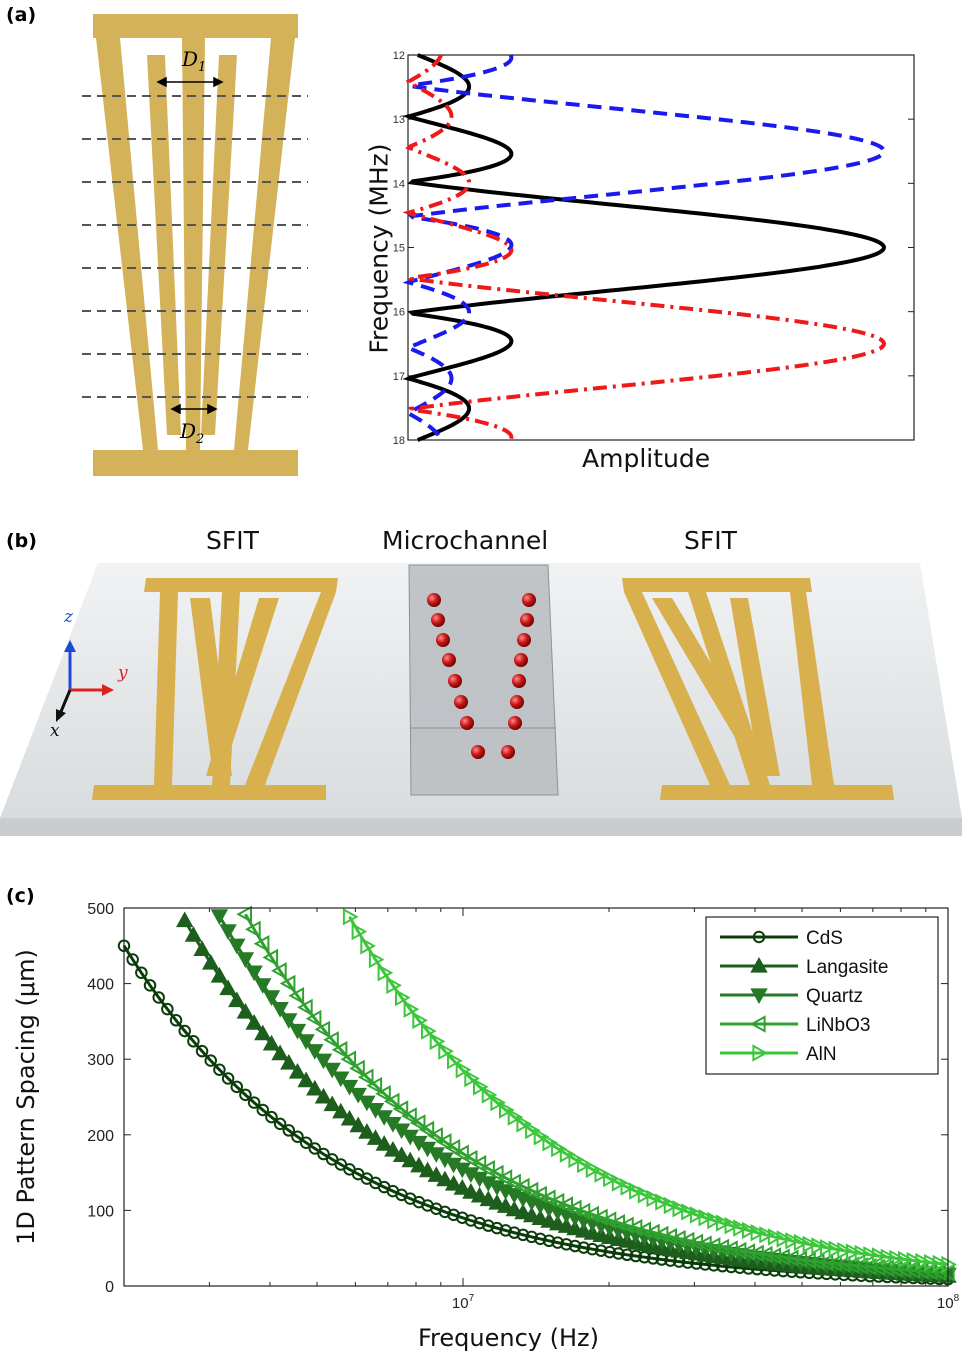 The image size is (962, 1359). I want to click on legend-item-aln: AlN, so click(821, 1054).